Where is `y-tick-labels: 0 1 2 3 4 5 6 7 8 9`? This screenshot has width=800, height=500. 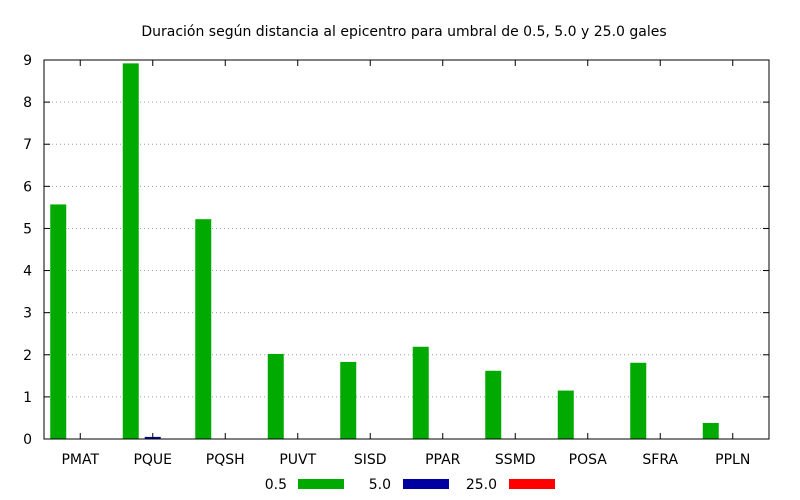 y-tick-labels: 0 1 2 3 4 5 6 7 8 9 is located at coordinates (27, 250).